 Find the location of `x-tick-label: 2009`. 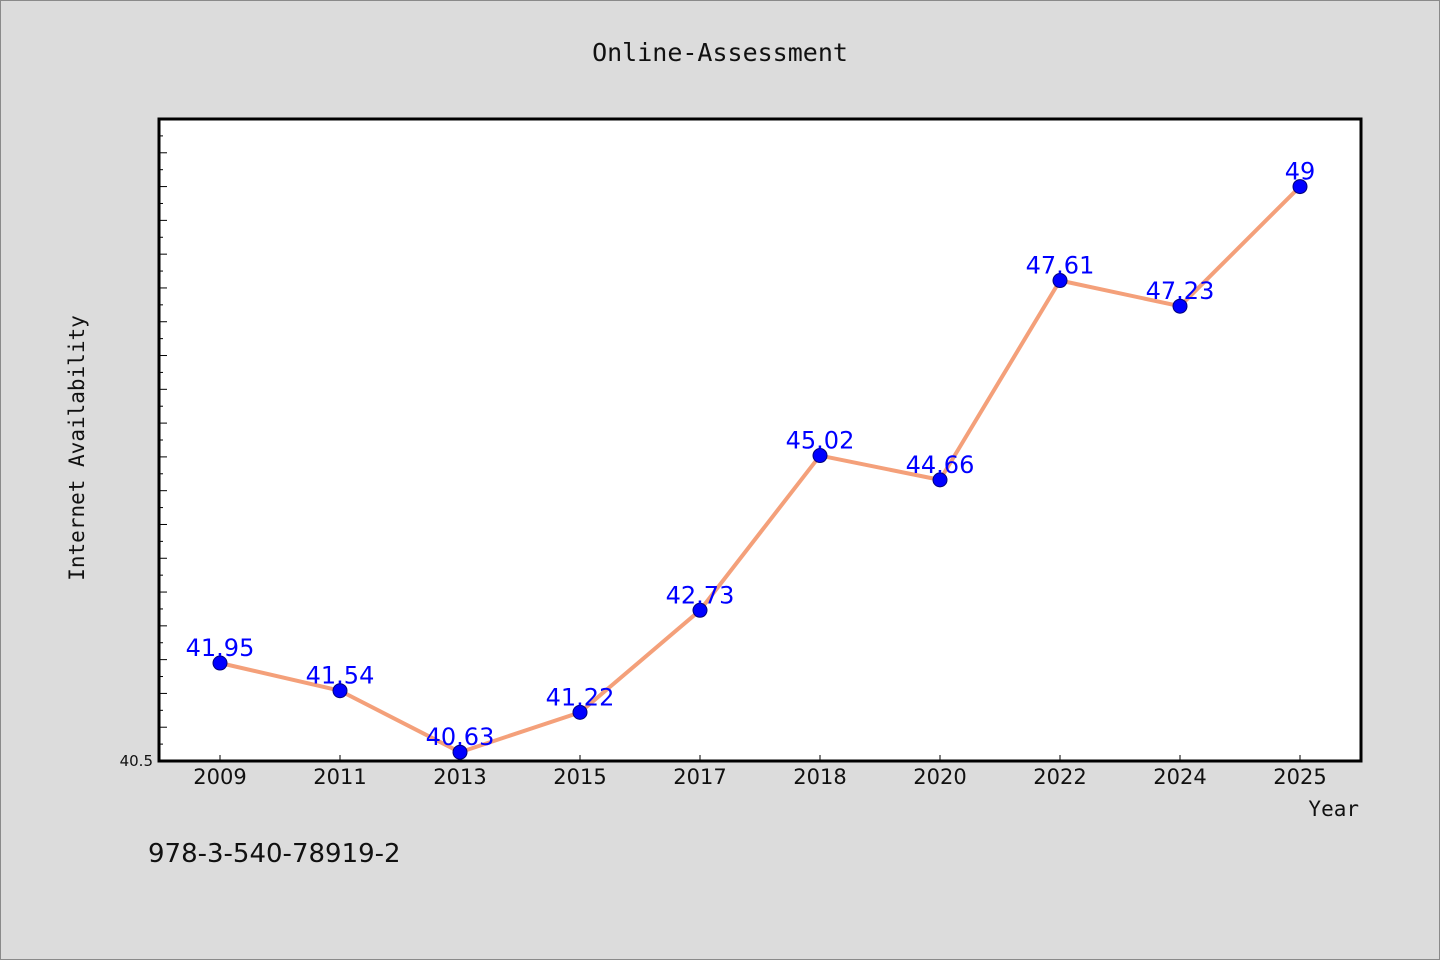

x-tick-label: 2009 is located at coordinates (219, 777).